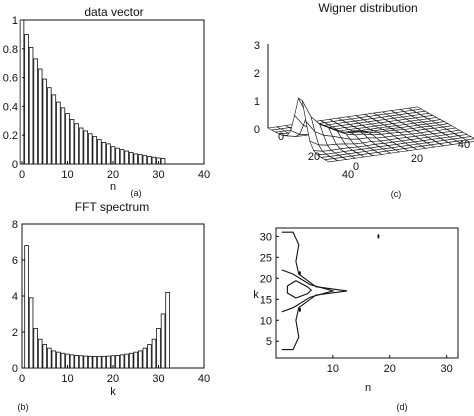 Image resolution: width=474 pixels, height=416 pixels. I want to click on panel-c-ztick-3: 3, so click(257, 46).